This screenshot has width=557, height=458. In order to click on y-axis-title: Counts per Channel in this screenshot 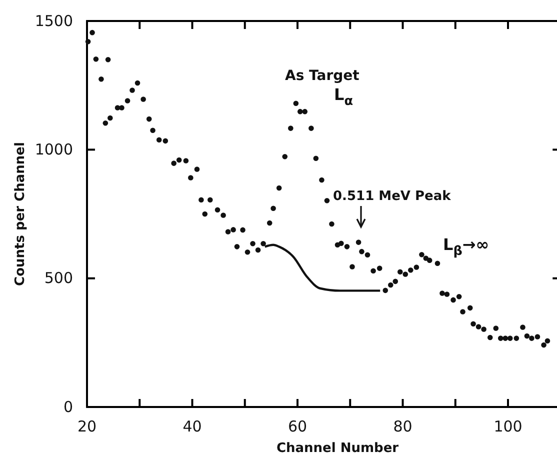, I will do `click(20, 214)`.